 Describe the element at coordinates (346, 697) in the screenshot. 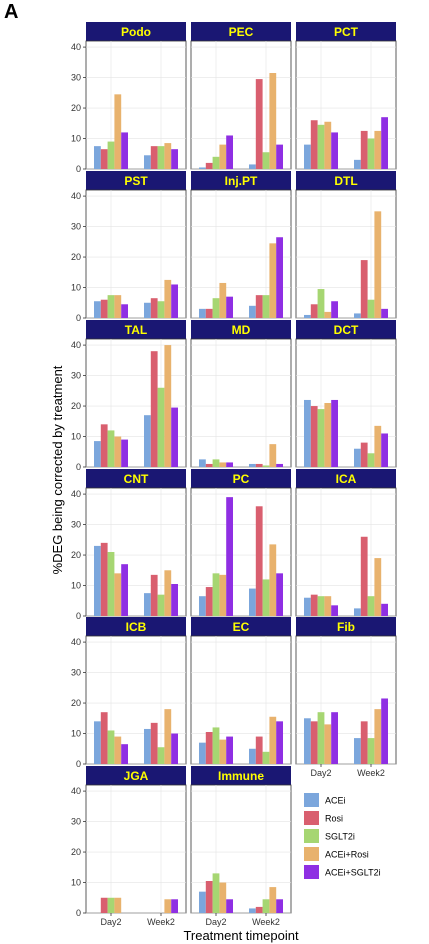

I see `facet-fib: Fib Day2 Week2` at that location.